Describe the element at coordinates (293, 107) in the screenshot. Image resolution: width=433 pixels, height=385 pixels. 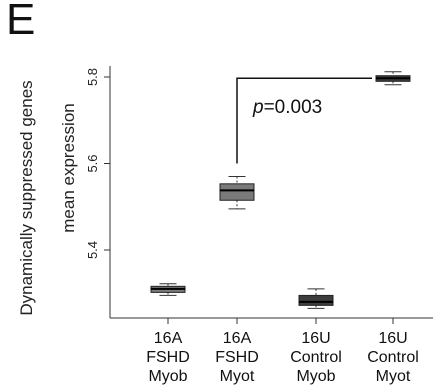
I see `p-value: =0.003` at that location.